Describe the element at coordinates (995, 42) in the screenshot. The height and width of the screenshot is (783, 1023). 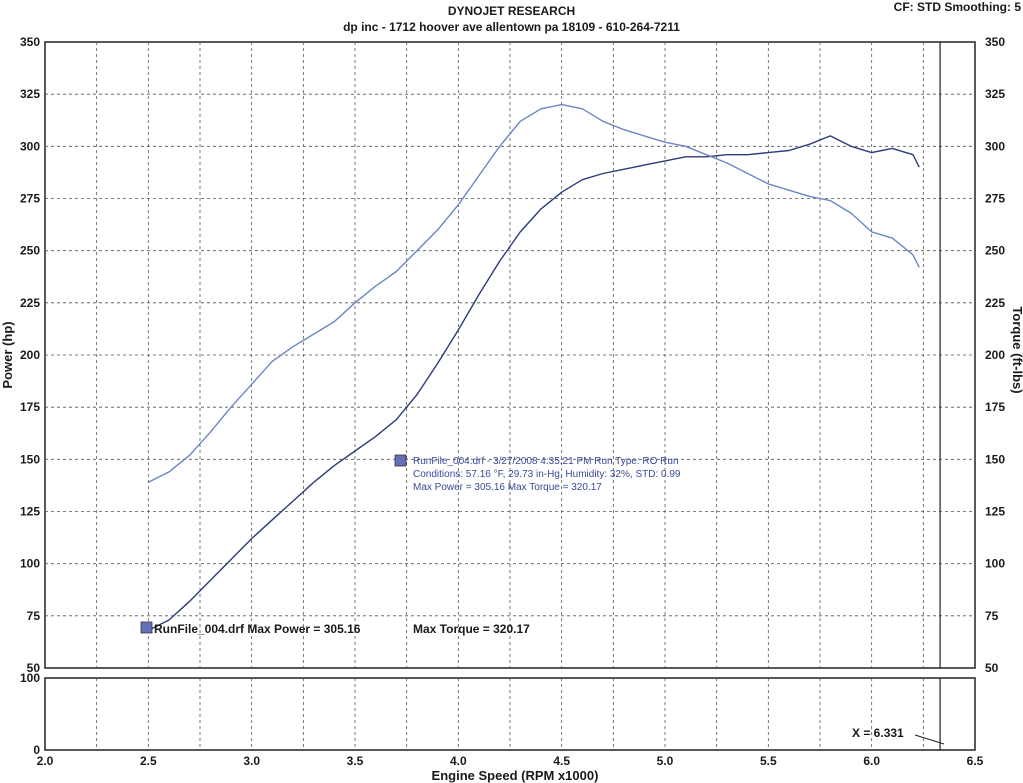
I see `y2-tick-label: 350` at that location.